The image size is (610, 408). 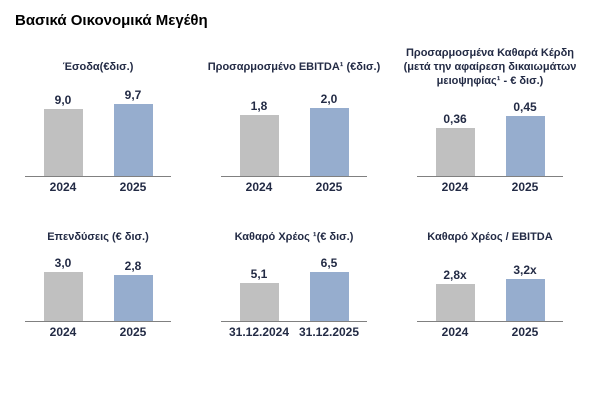 I want to click on bar-group-2024: 0,36, so click(x=455, y=143).